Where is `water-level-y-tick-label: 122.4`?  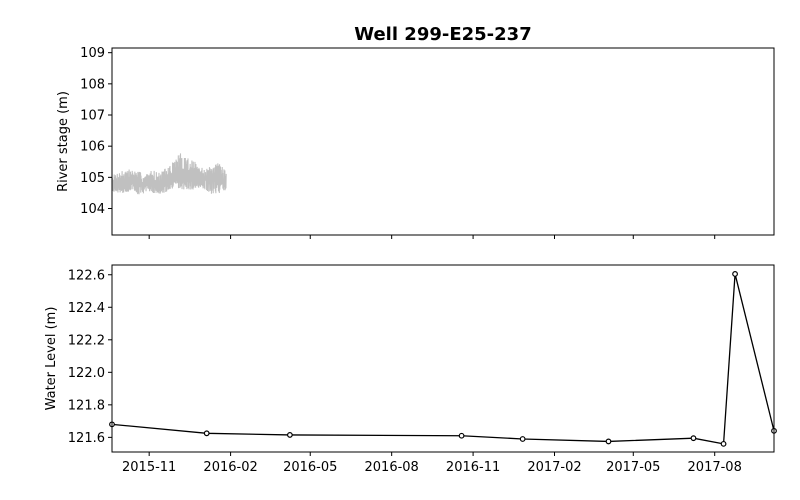
water-level-y-tick-label: 122.4 is located at coordinates (86, 308).